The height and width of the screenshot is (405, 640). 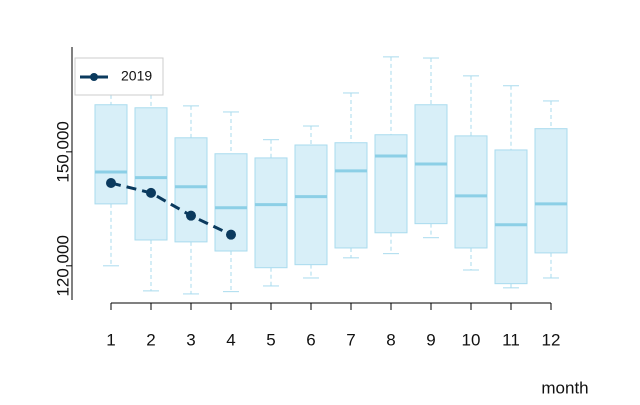 I want to click on x-tick-label: 12, so click(x=551, y=339).